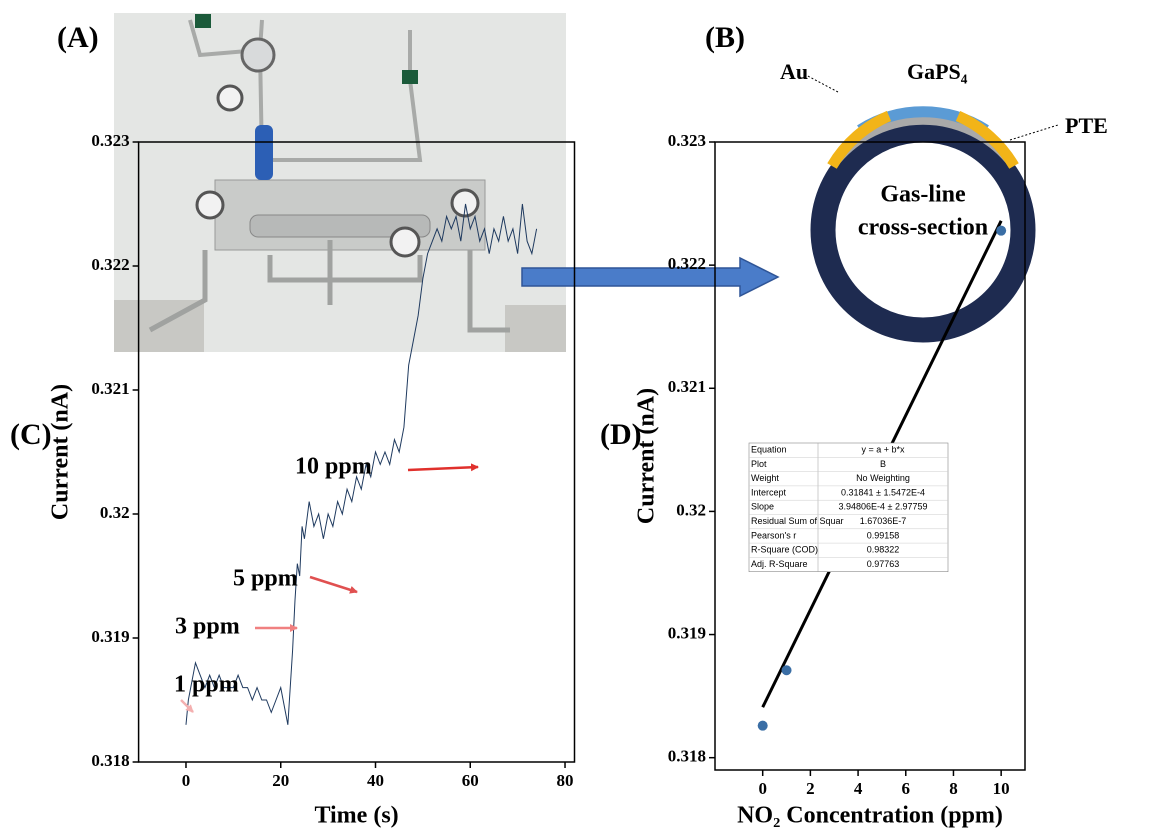  What do you see at coordinates (784, 550) in the screenshot?
I see `fit-table-key: R-Square (COD)` at bounding box center [784, 550].